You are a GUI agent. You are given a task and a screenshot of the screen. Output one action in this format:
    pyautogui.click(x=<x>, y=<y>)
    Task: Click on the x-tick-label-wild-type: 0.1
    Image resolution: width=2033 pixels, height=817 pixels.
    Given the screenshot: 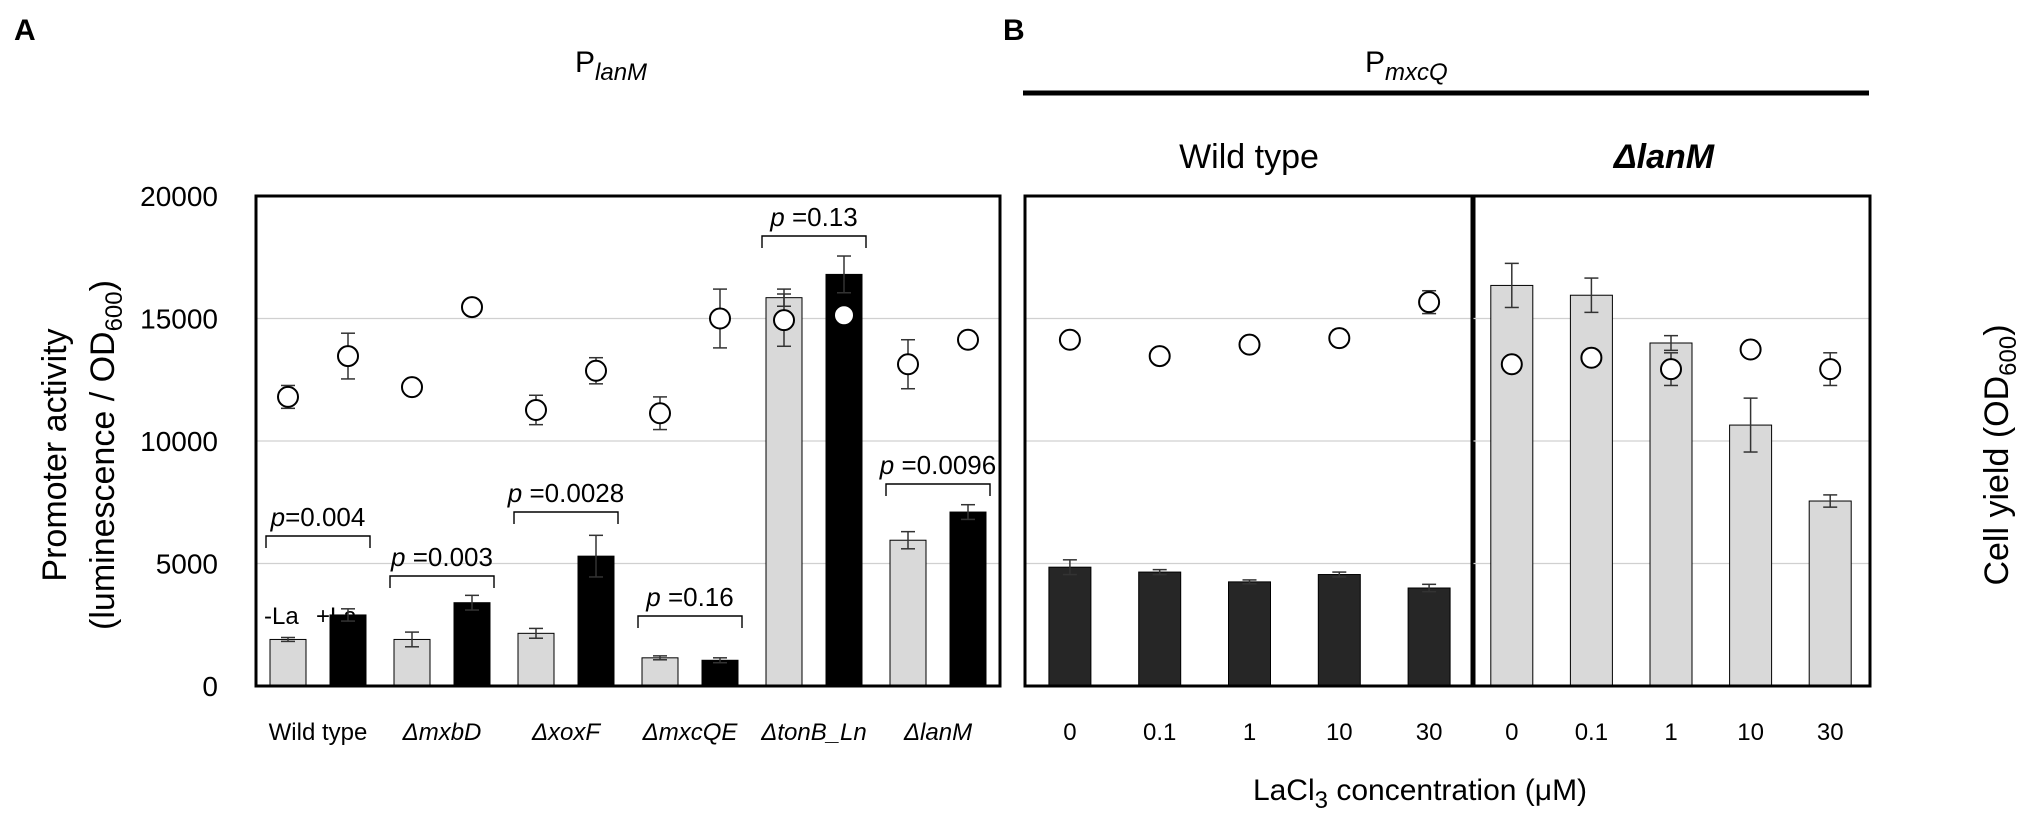 What is the action you would take?
    pyautogui.click(x=1159, y=732)
    